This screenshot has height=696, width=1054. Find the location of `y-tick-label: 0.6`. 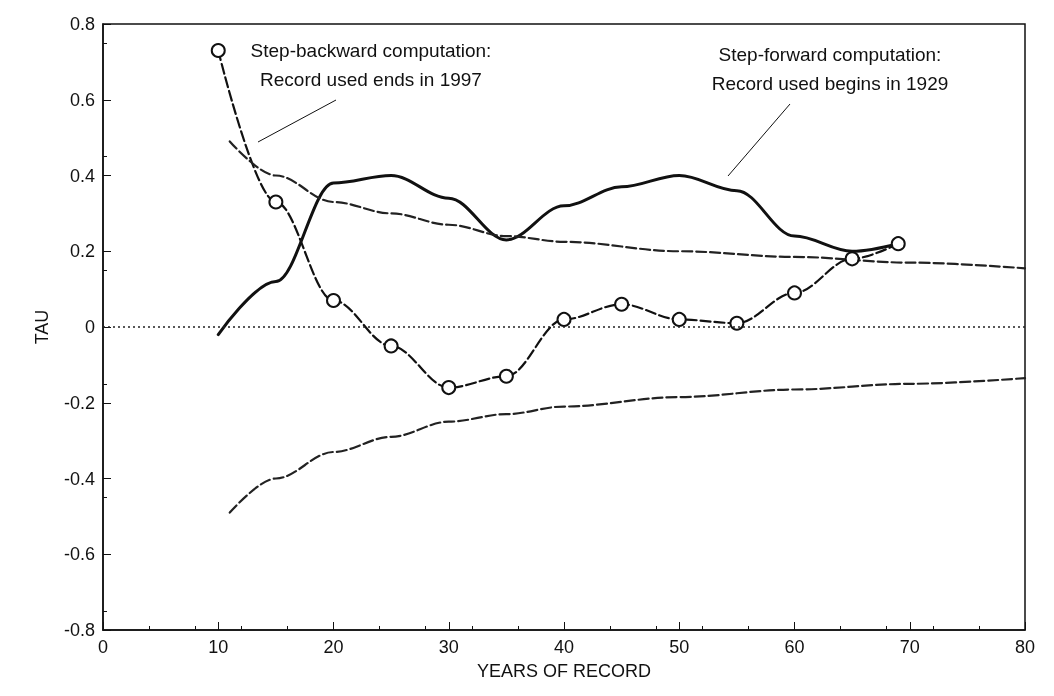

y-tick-label: 0.6 is located at coordinates (82, 99).